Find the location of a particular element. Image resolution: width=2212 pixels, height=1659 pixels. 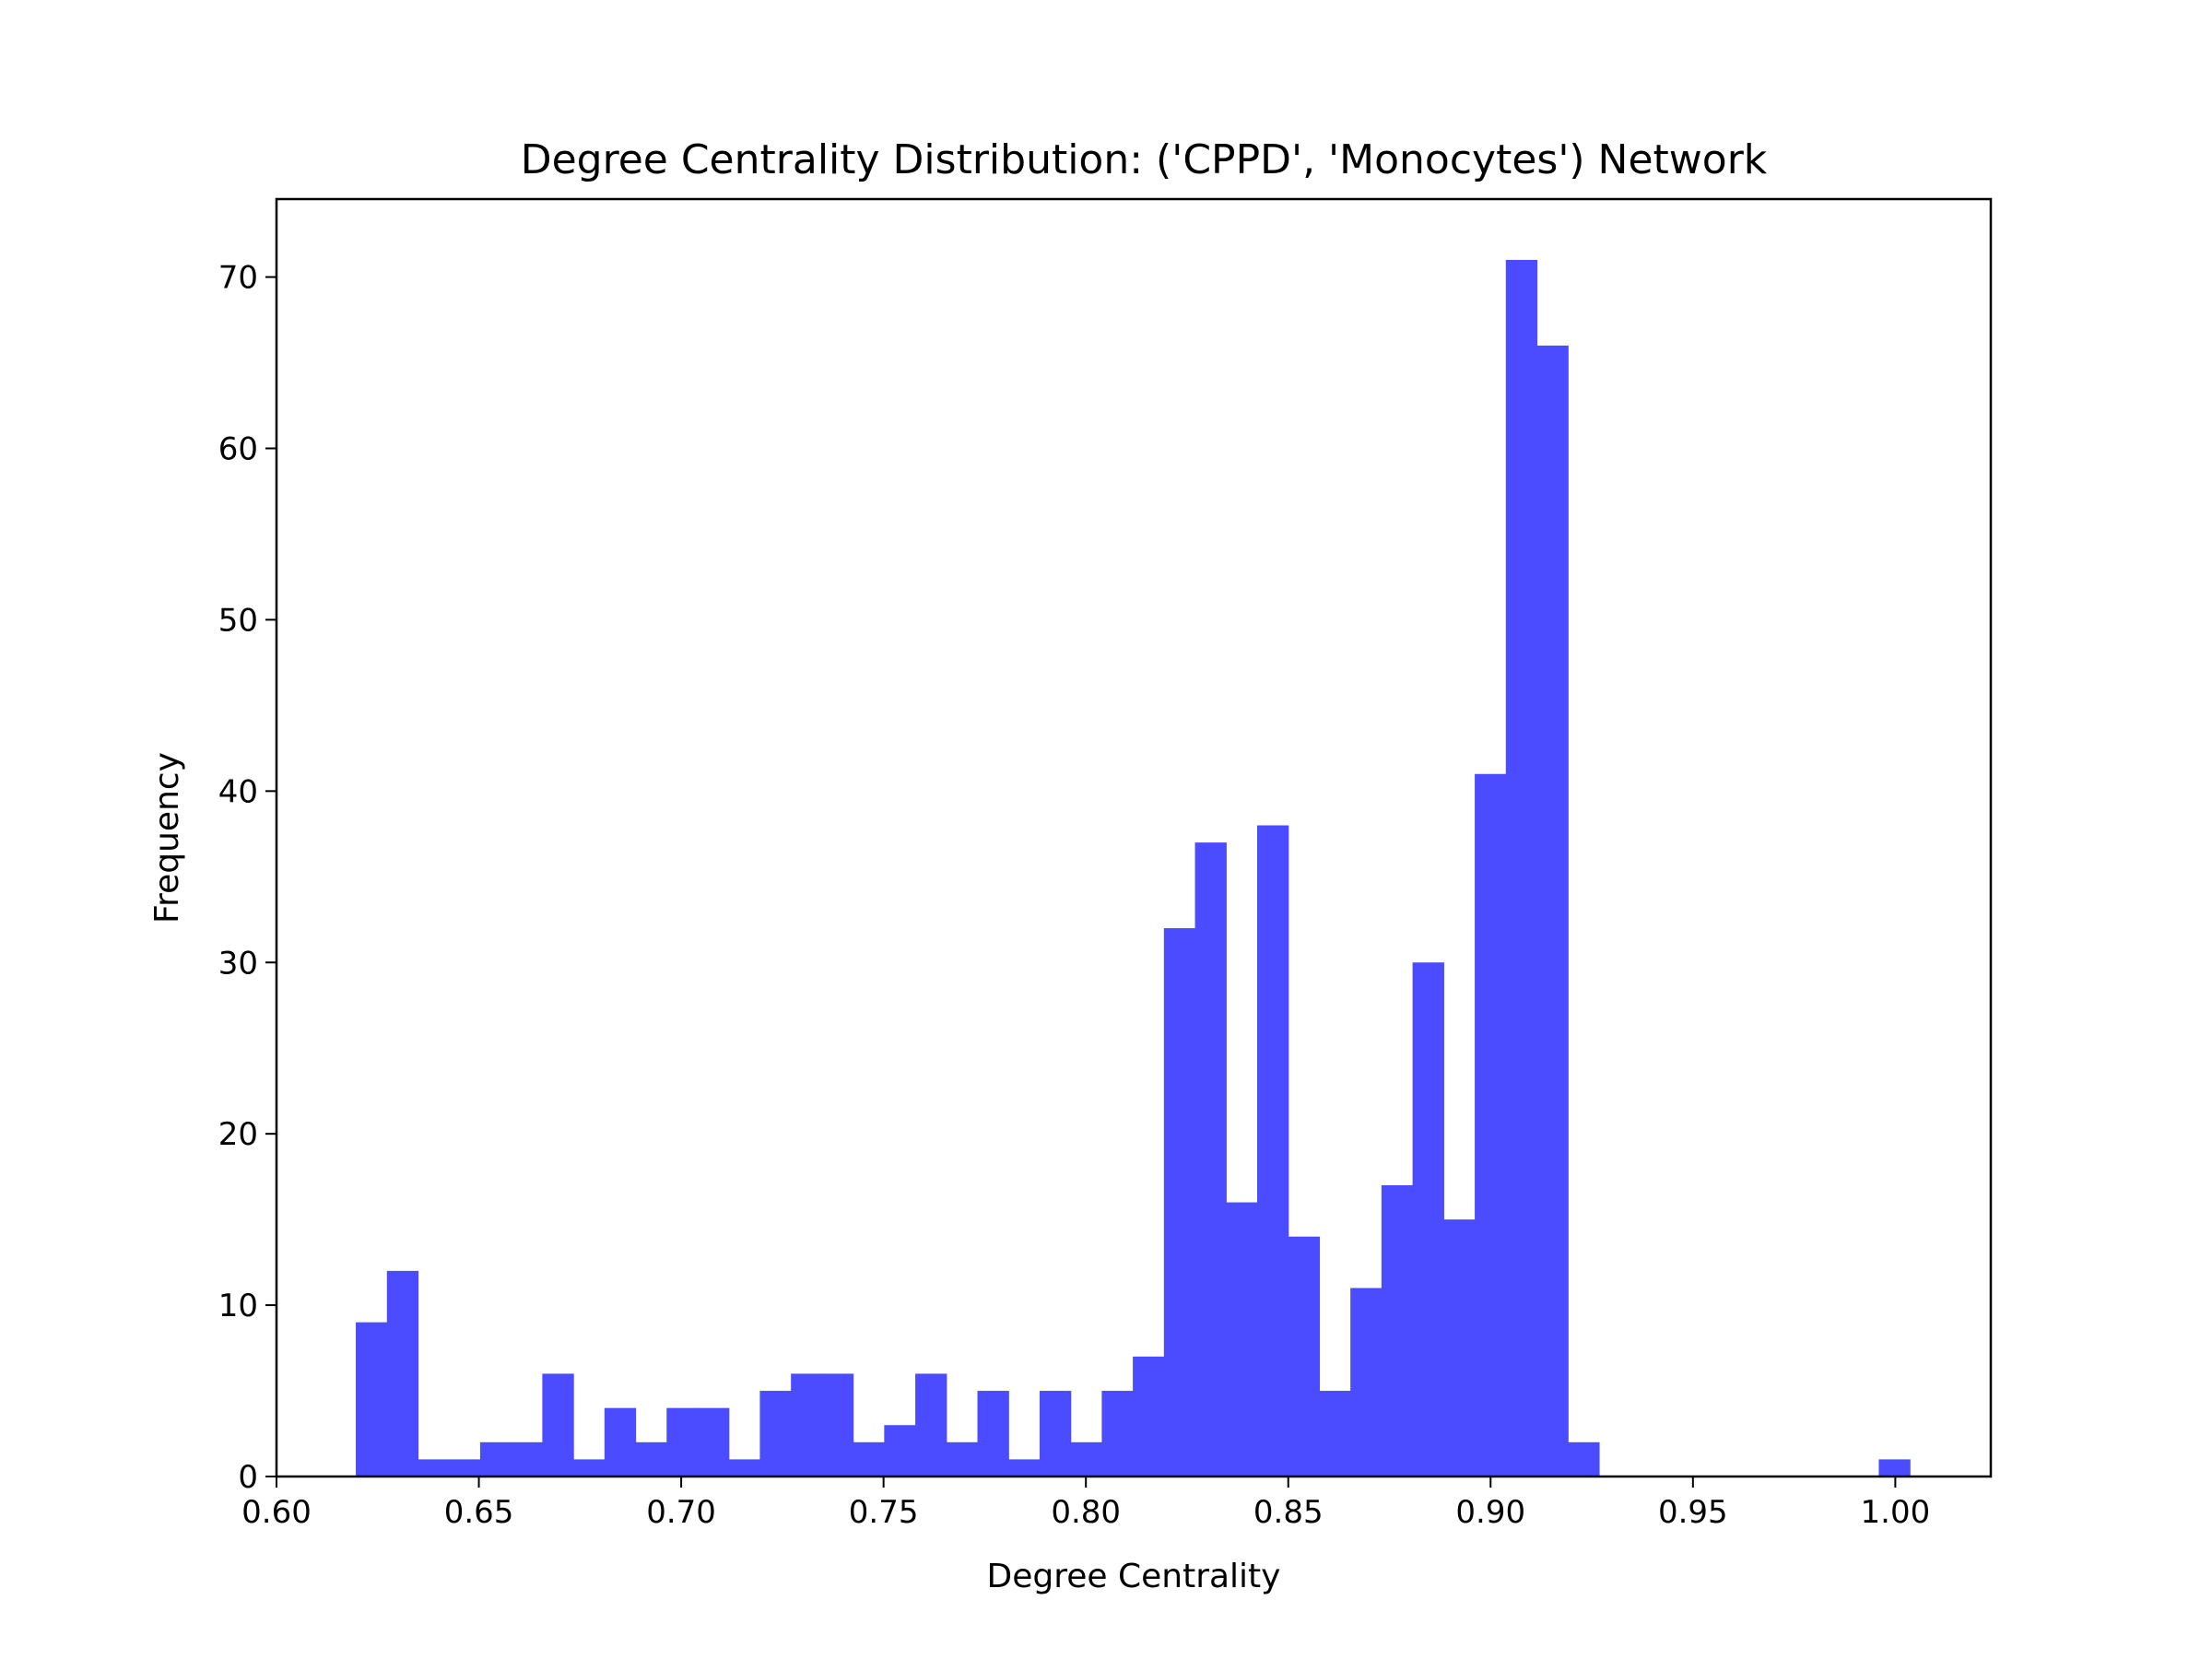

y-tick-label: 10 is located at coordinates (238, 1306).